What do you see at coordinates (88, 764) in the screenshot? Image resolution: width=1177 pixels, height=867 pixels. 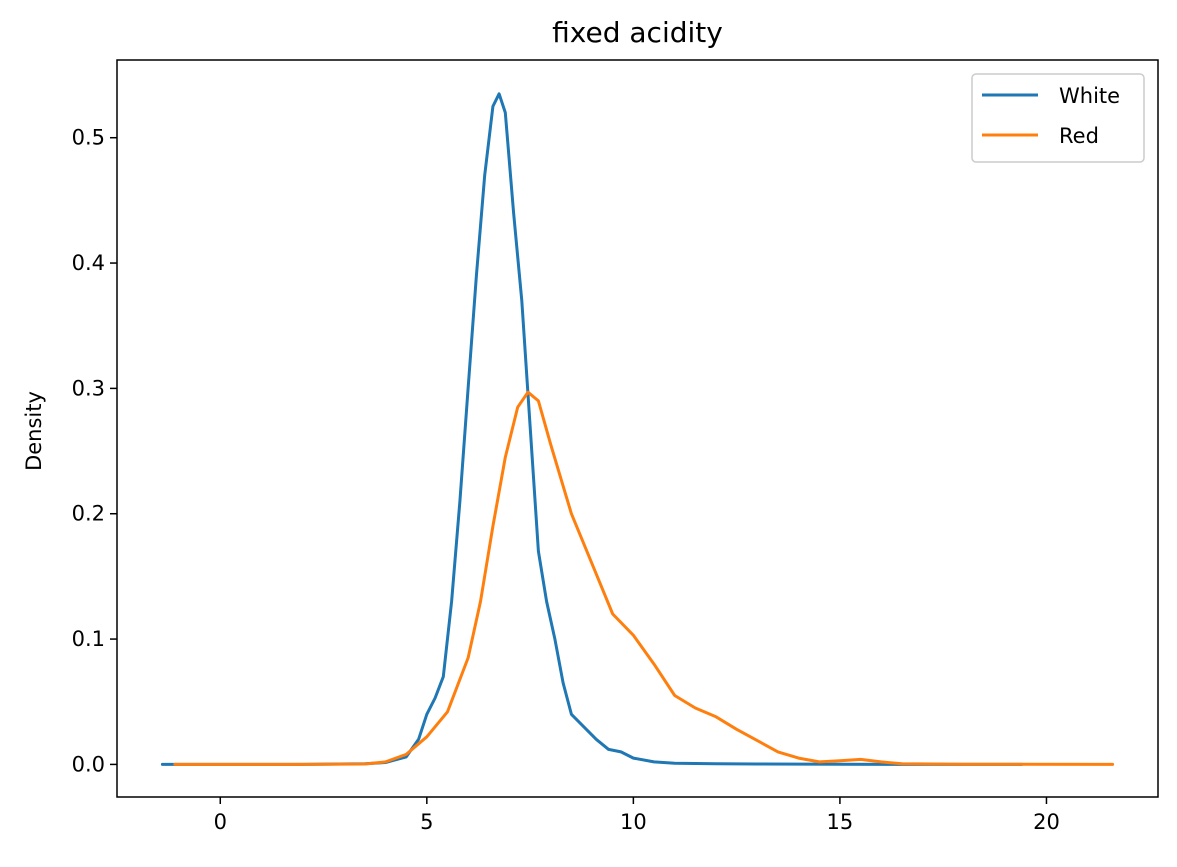 I see `y-tick-label: 0.0` at bounding box center [88, 764].